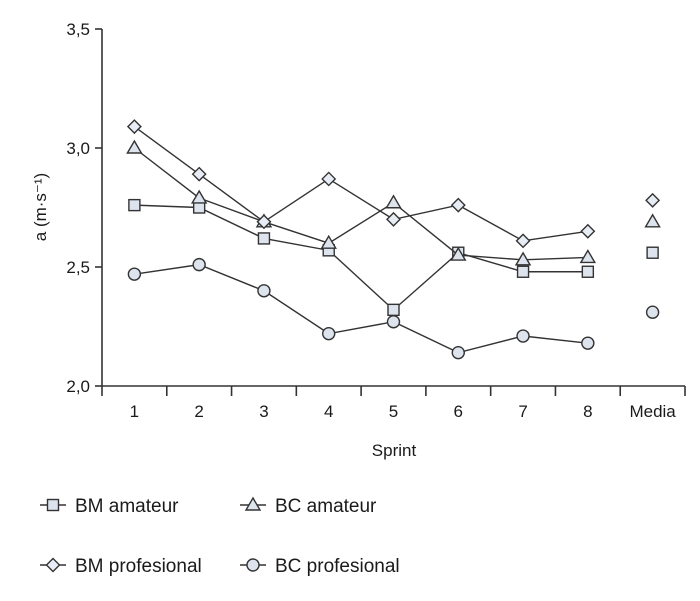 This screenshot has width=700, height=601. What do you see at coordinates (78, 267) in the screenshot?
I see `y-tick-label: 2,5` at bounding box center [78, 267].